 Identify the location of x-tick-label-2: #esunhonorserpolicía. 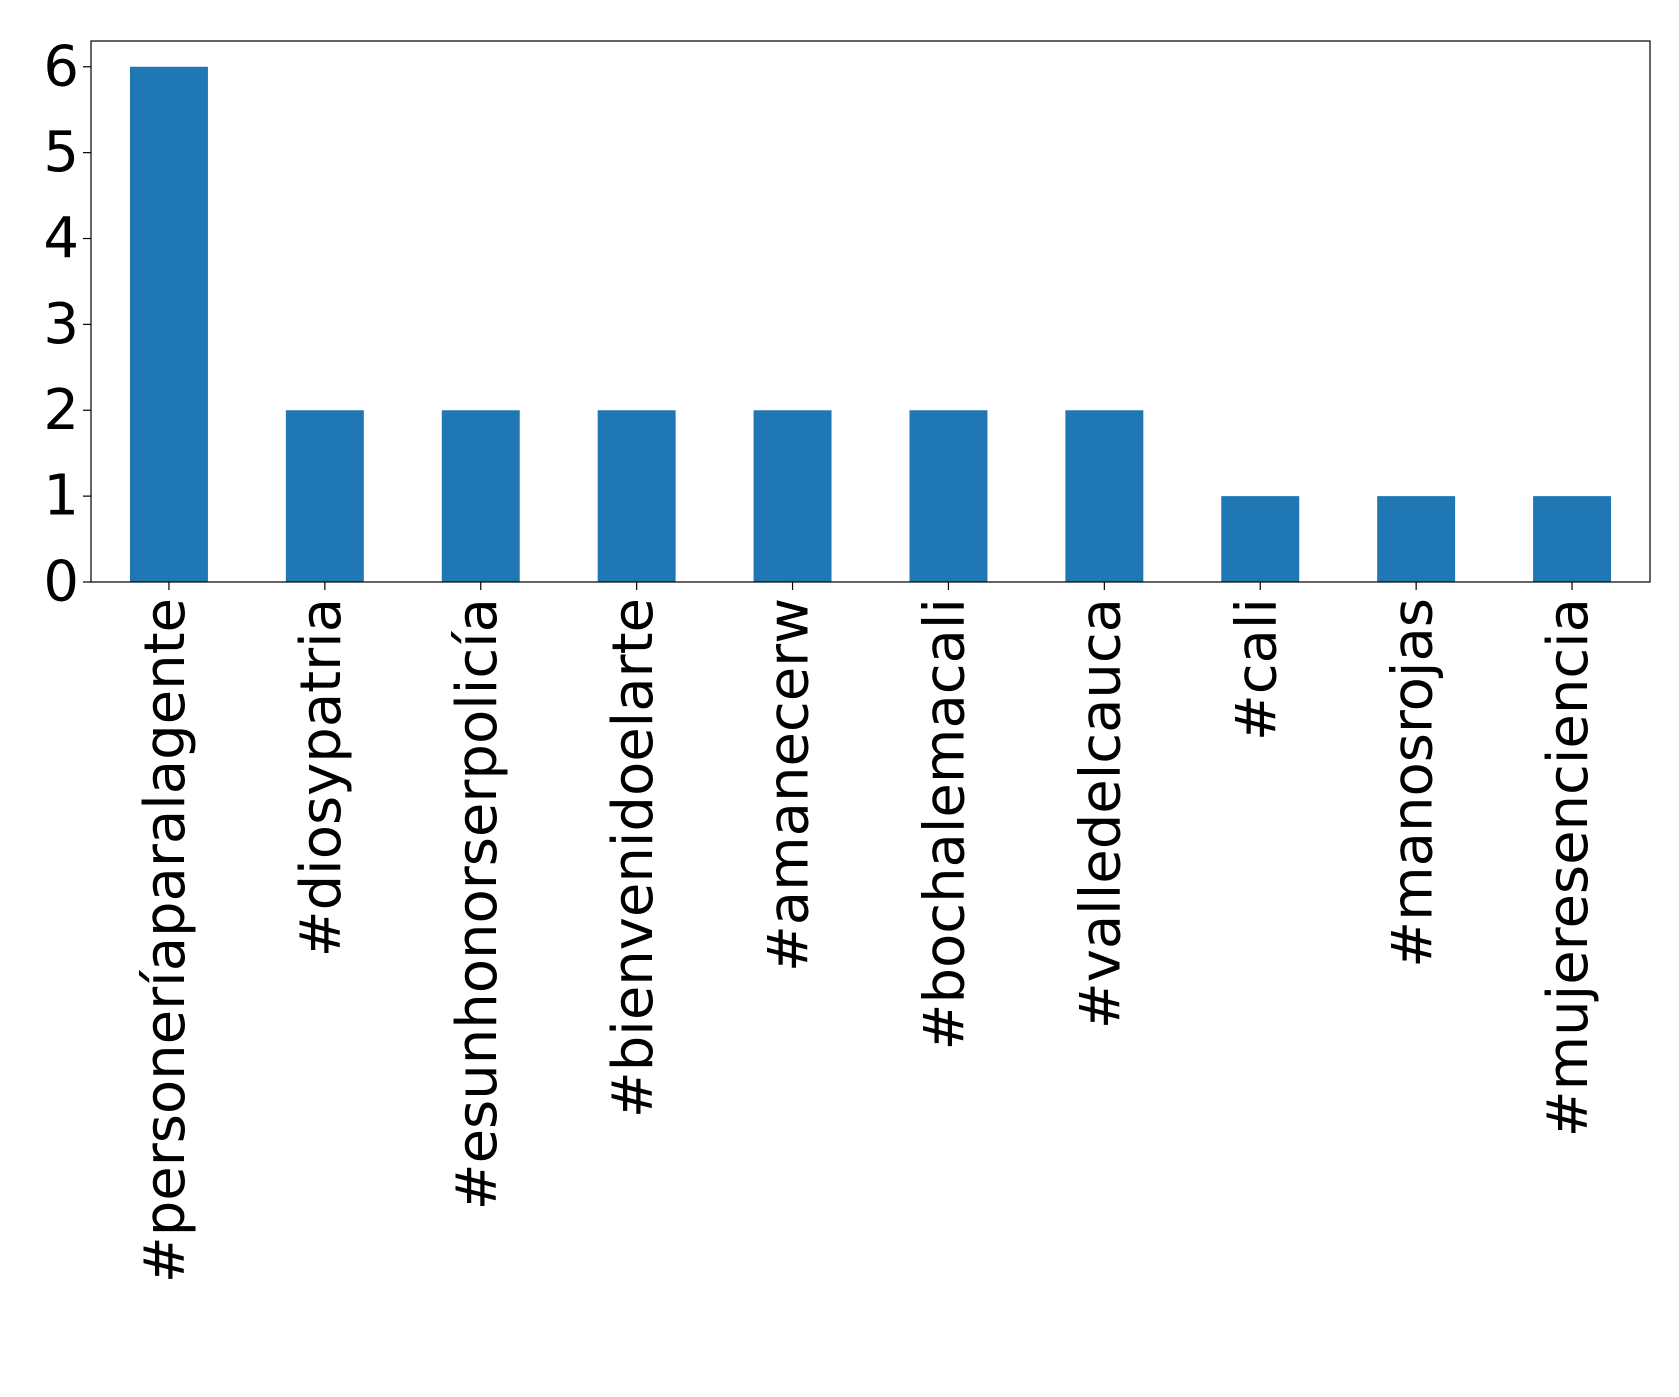
(477, 904).